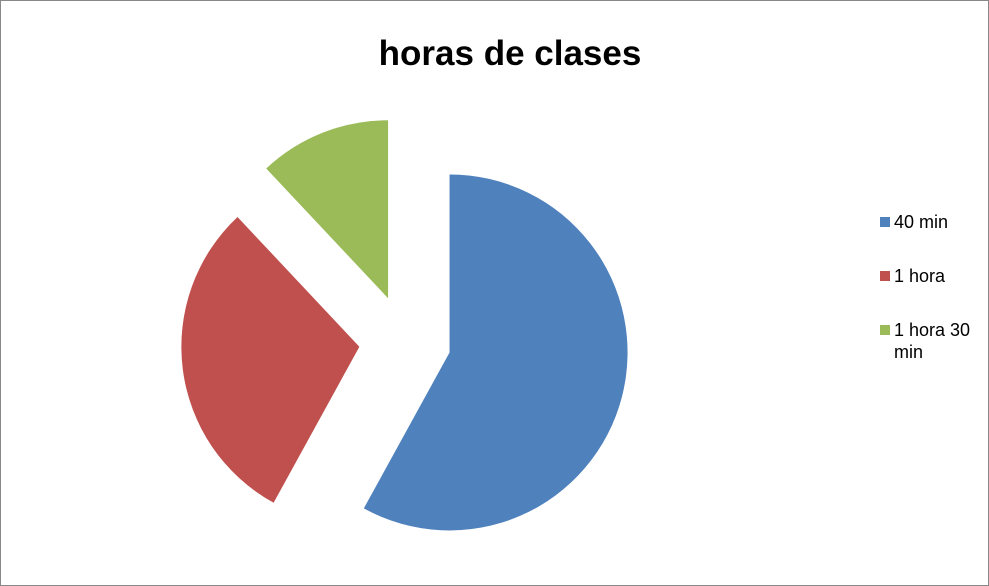 The width and height of the screenshot is (989, 586). Describe the element at coordinates (510, 53) in the screenshot. I see `chart-title: horas de clases` at that location.